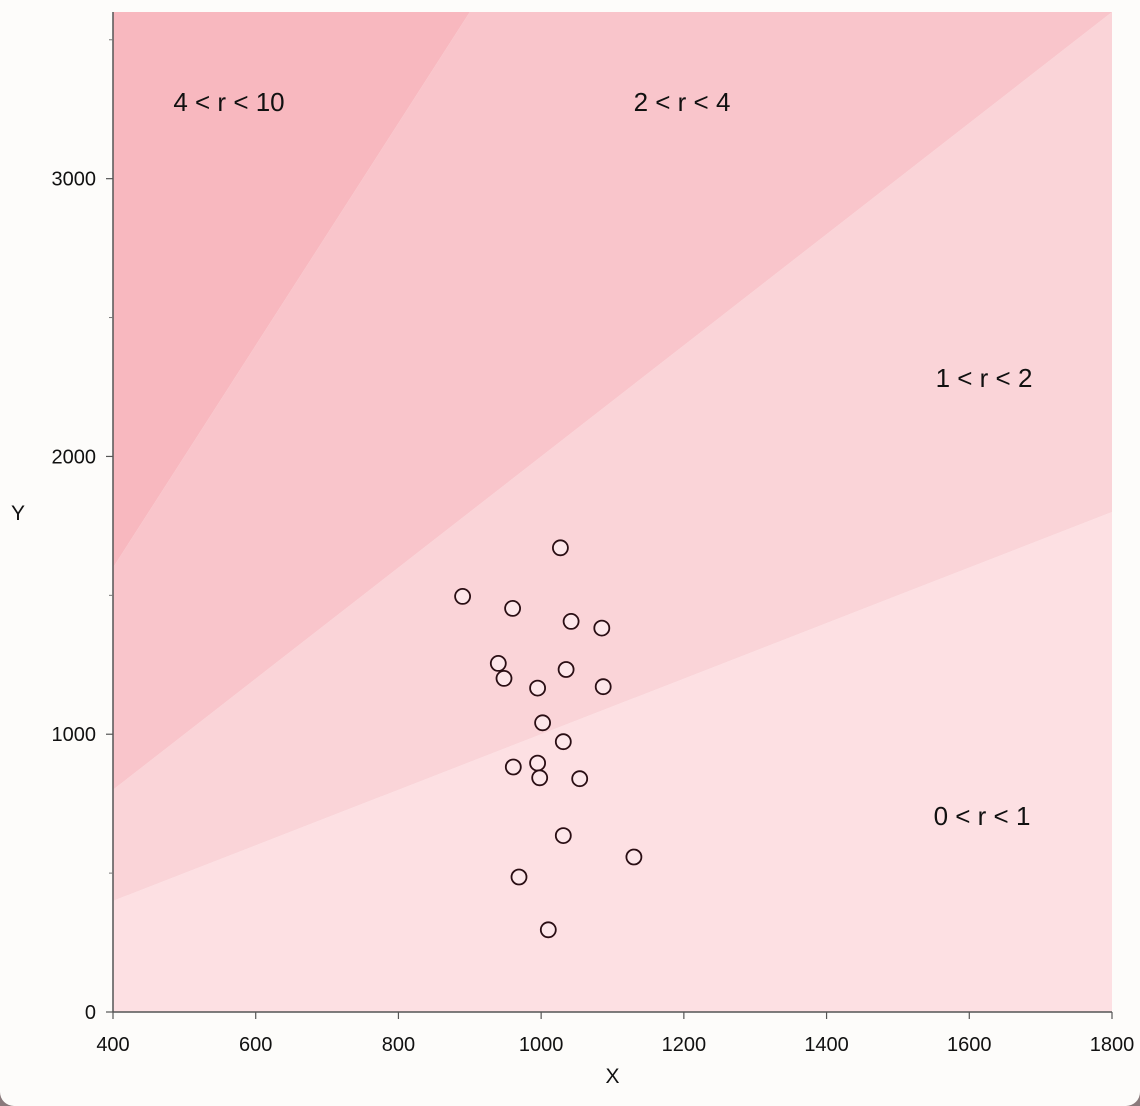 The width and height of the screenshot is (1140, 1106). Describe the element at coordinates (18, 513) in the screenshot. I see `y-axis-title: Y` at that location.